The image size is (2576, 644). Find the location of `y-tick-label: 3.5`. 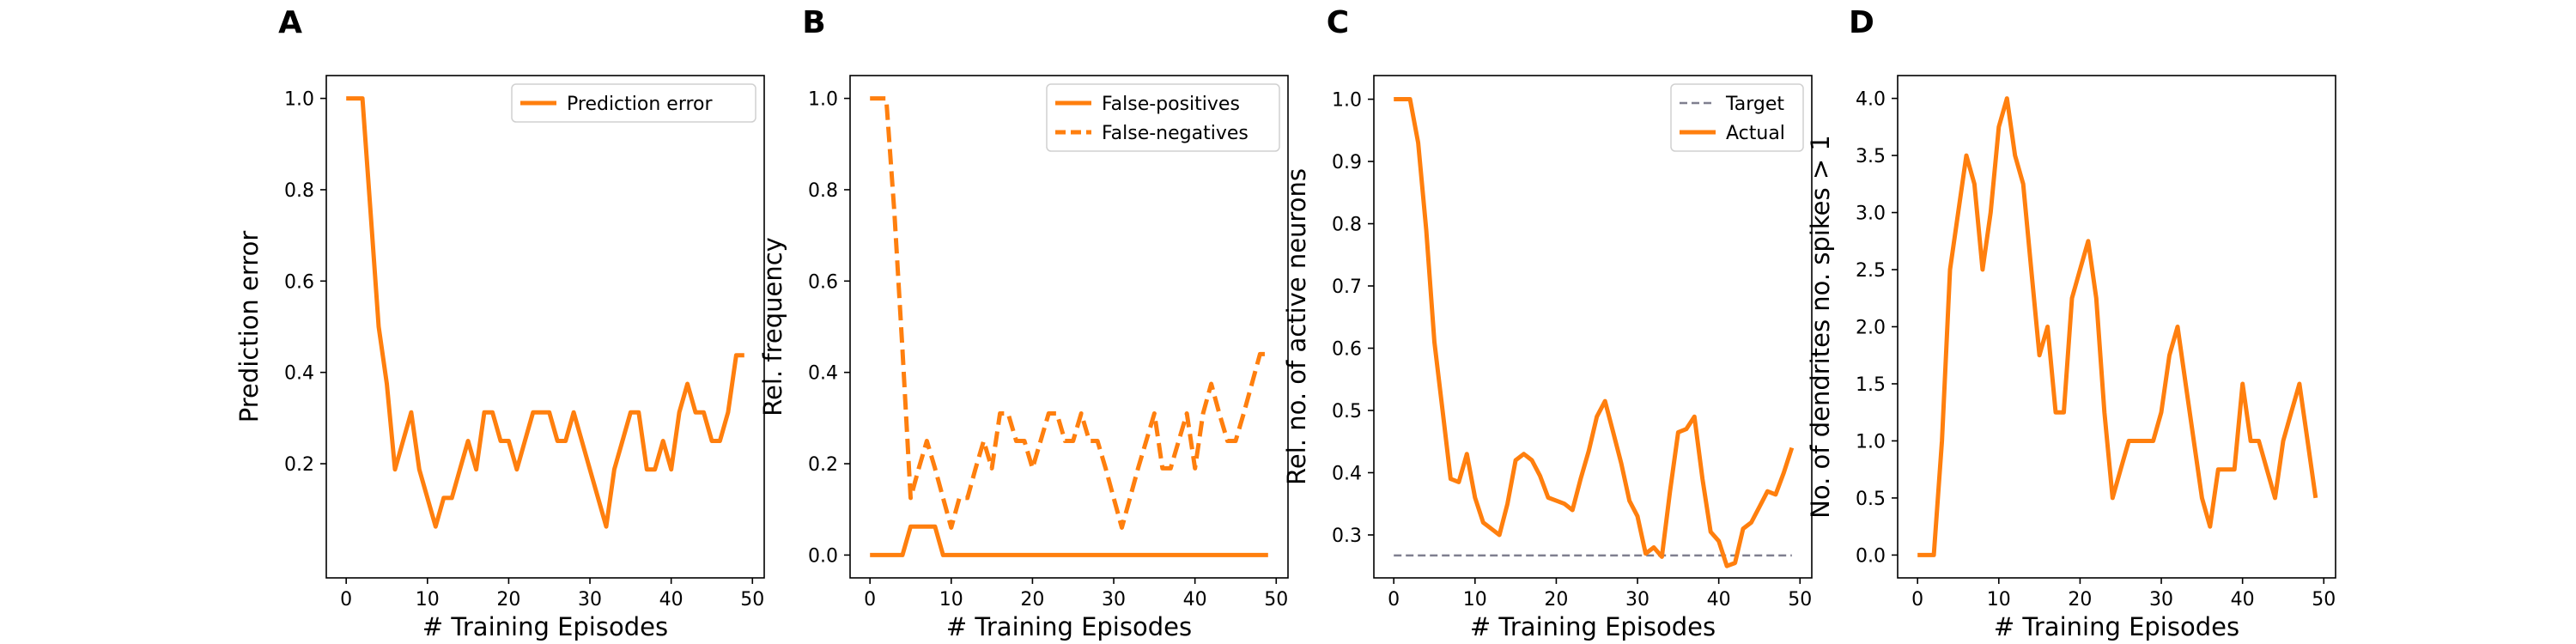

y-tick-label: 3.5 is located at coordinates (1871, 156).